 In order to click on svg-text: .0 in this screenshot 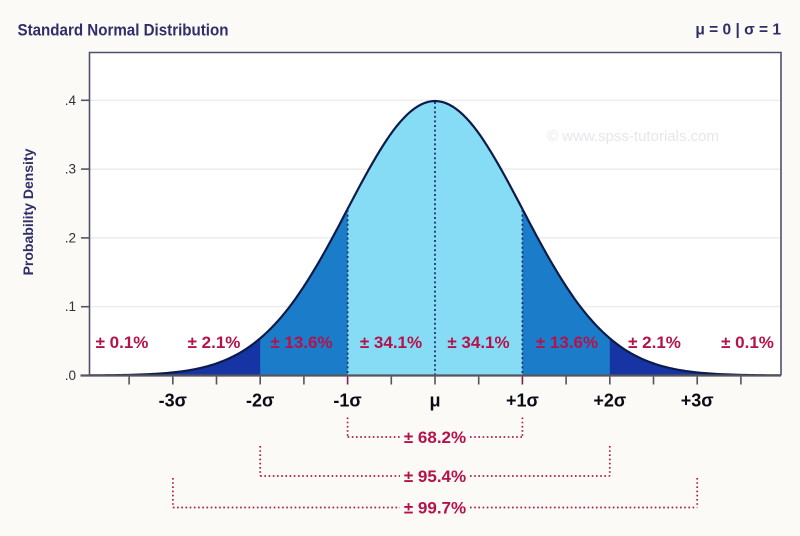, I will do `click(70, 375)`.